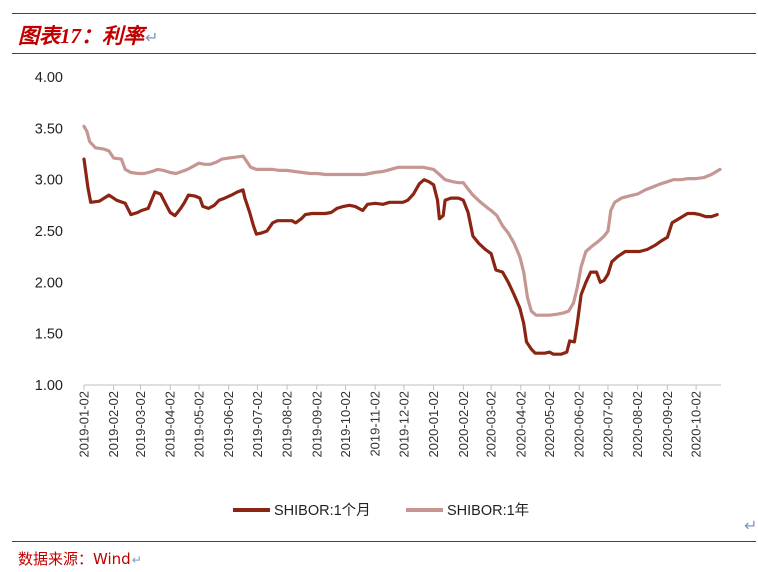 This screenshot has height=572, width=758. What do you see at coordinates (375, 424) in the screenshot?
I see `x-tick-label: 2019-11-02` at bounding box center [375, 424].